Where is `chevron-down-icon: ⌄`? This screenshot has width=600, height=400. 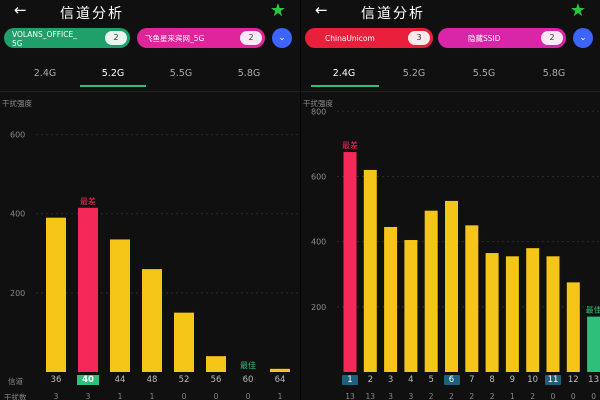 chevron-down-icon: ⌄ is located at coordinates (282, 38).